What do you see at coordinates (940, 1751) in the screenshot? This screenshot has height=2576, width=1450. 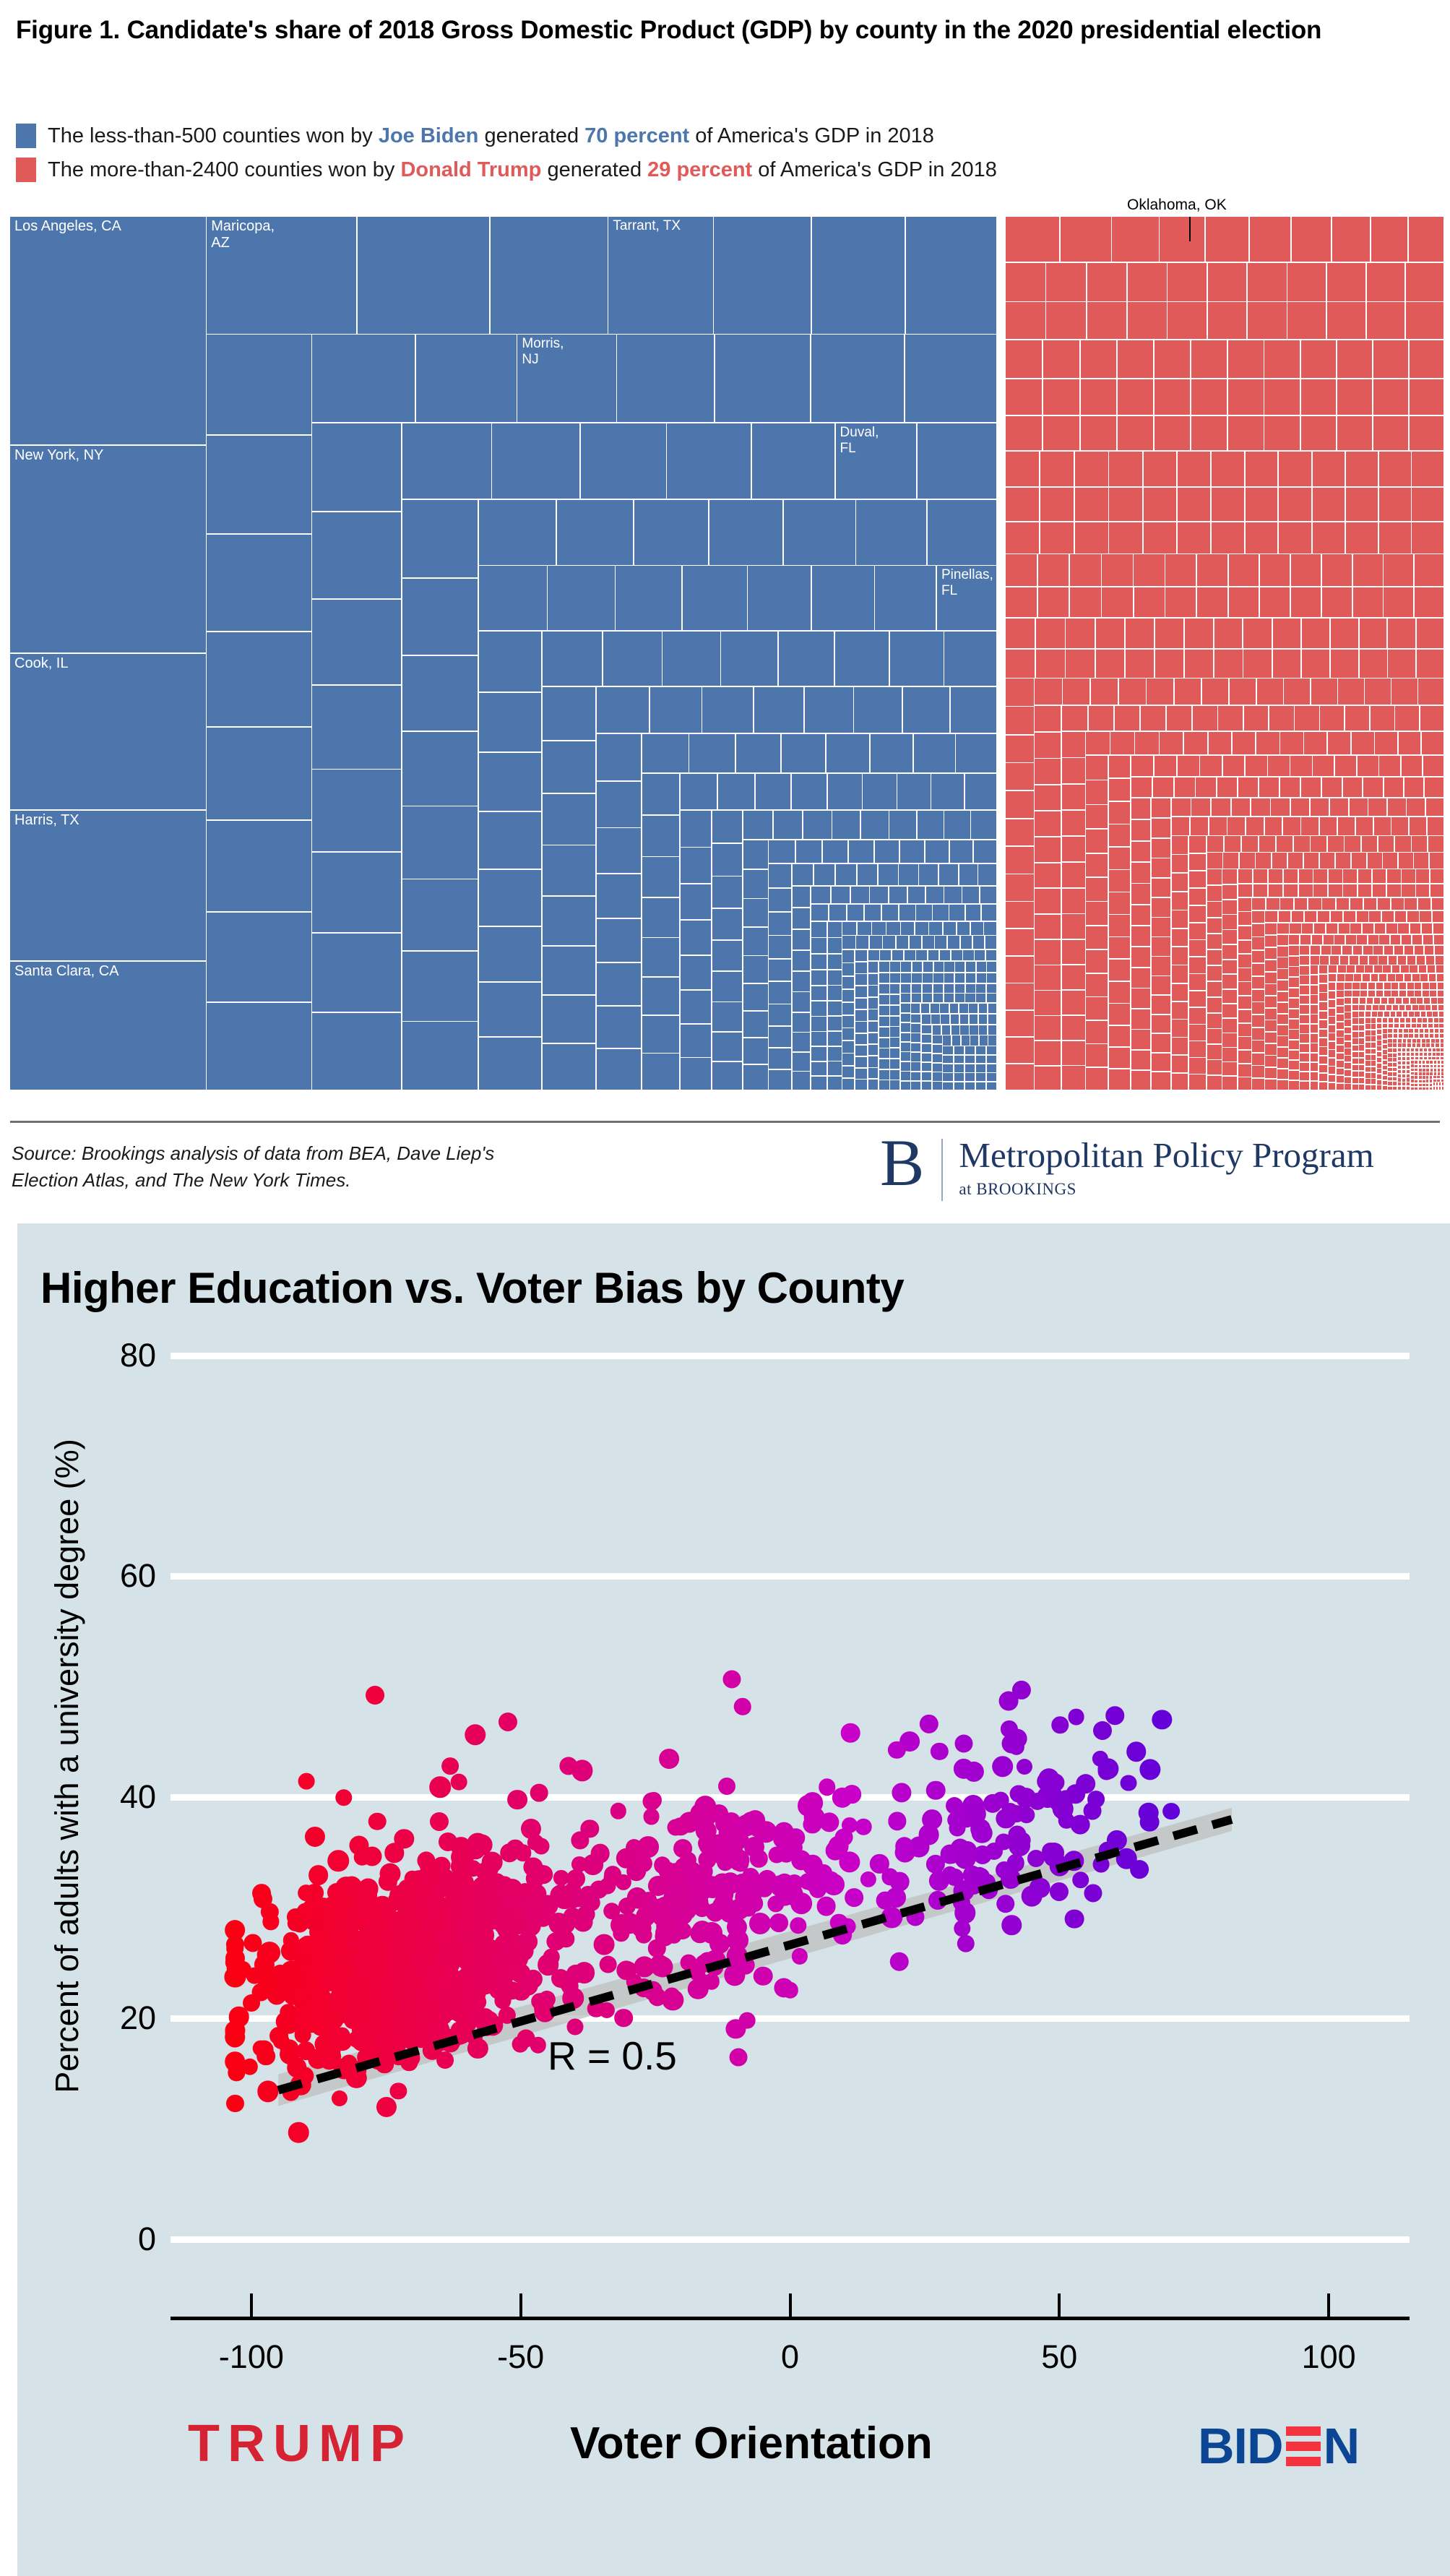 I see `scatter-point` at bounding box center [940, 1751].